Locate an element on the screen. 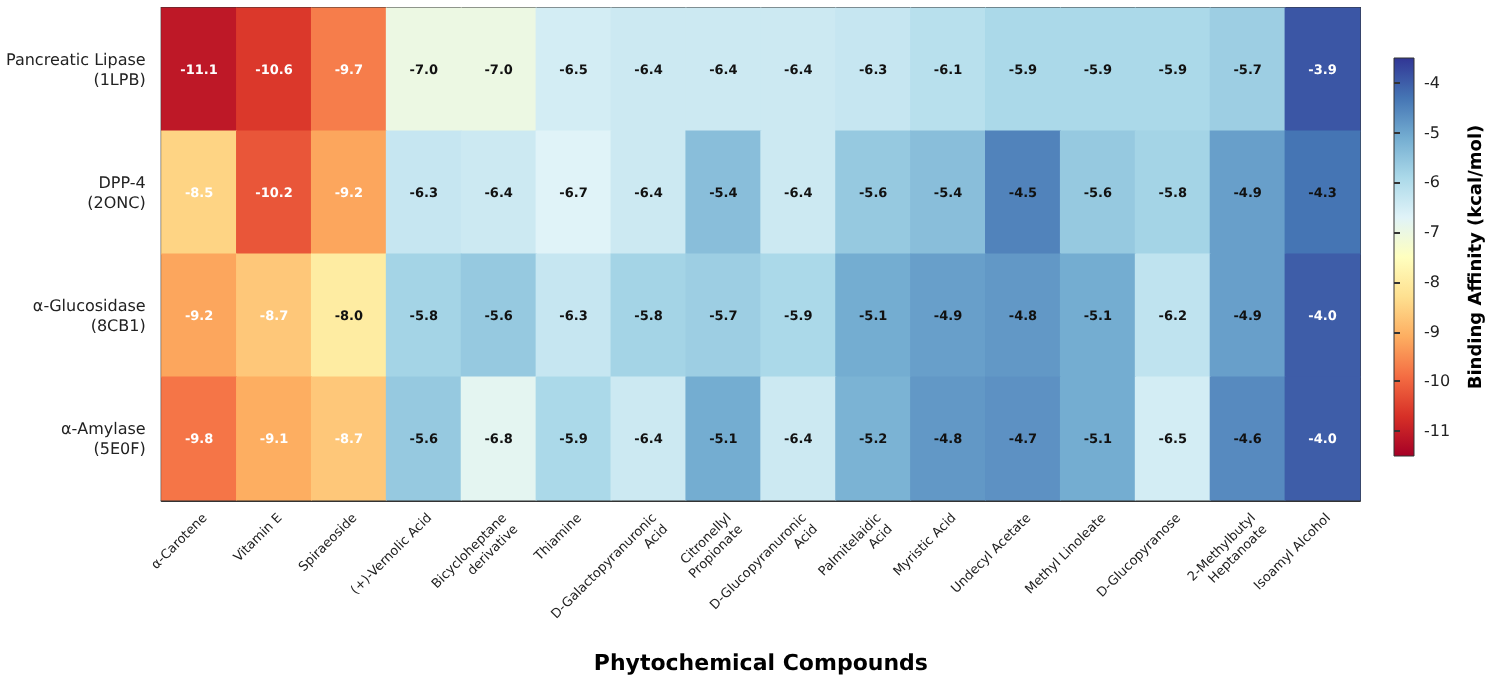  color-bar-label: -4 is located at coordinates (1432, 82).